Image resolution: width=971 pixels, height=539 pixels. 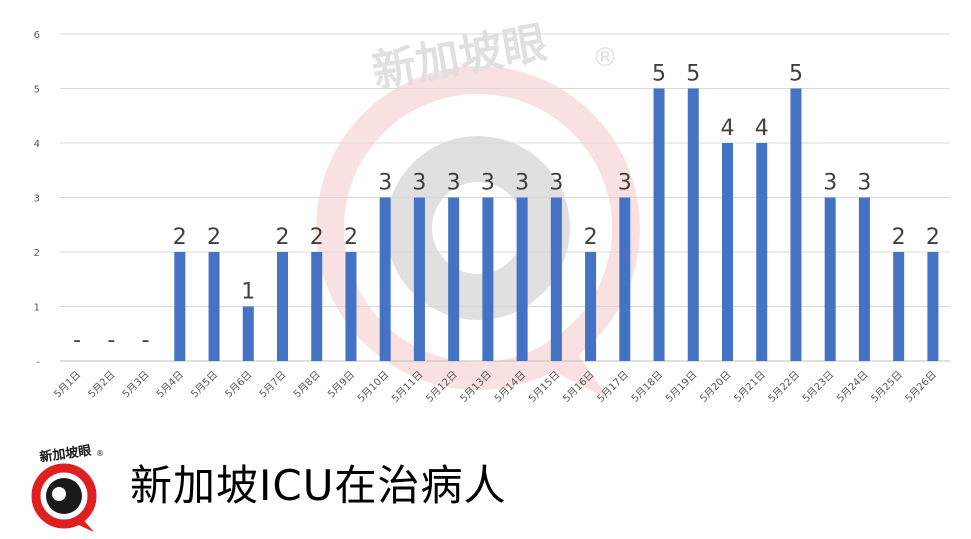 What do you see at coordinates (715, 387) in the screenshot?
I see `x-tick-label: 5月20日` at bounding box center [715, 387].